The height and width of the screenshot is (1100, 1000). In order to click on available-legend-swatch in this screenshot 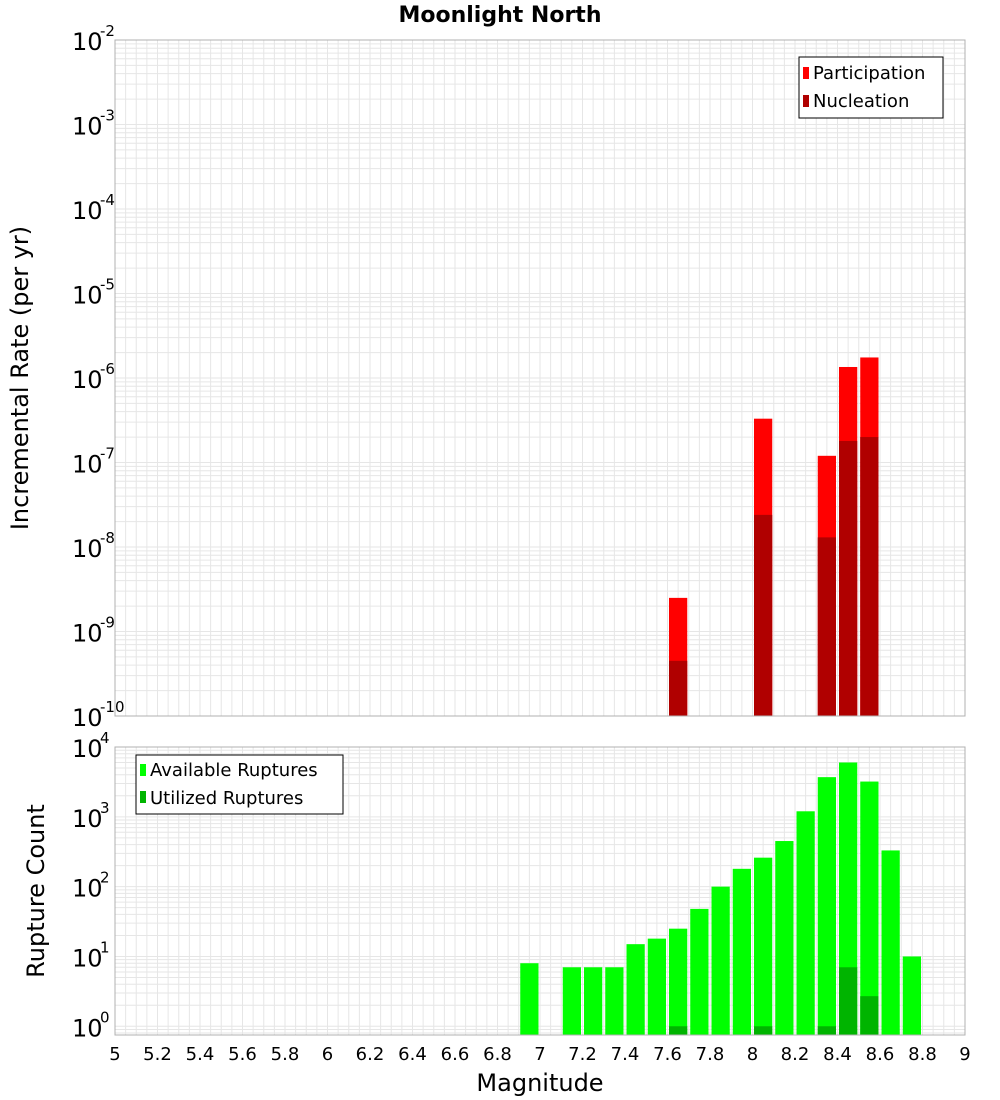, I will do `click(143, 770)`.